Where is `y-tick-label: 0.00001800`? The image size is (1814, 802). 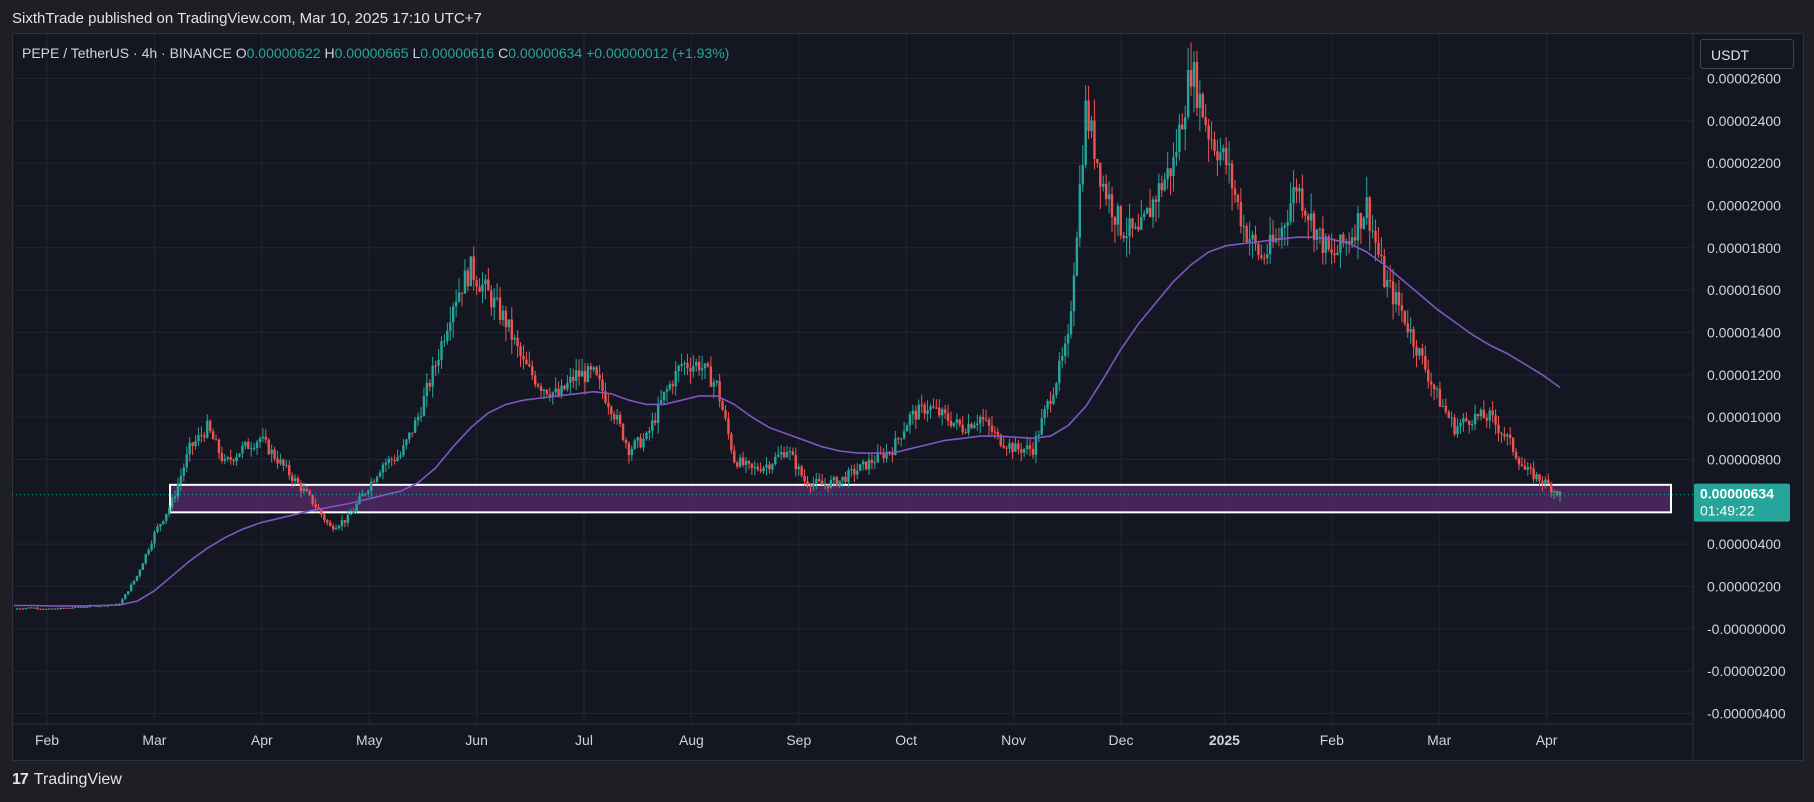
y-tick-label: 0.00001800 is located at coordinates (1744, 248).